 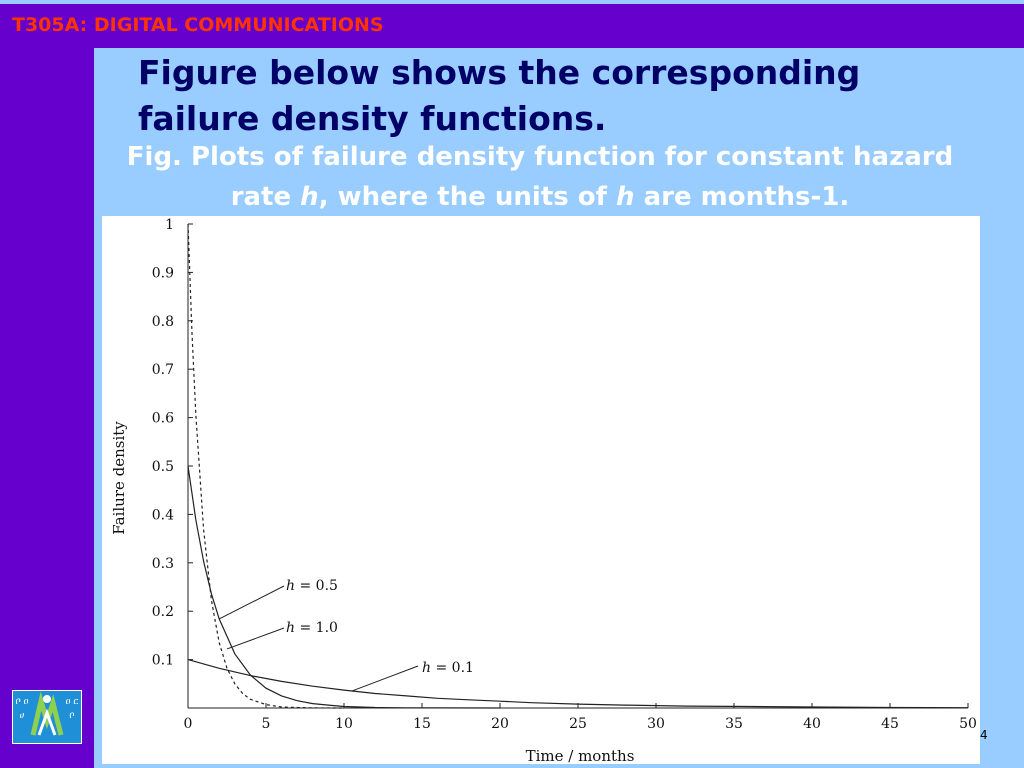 I want to click on x-tick-label: 25, so click(x=578, y=724).